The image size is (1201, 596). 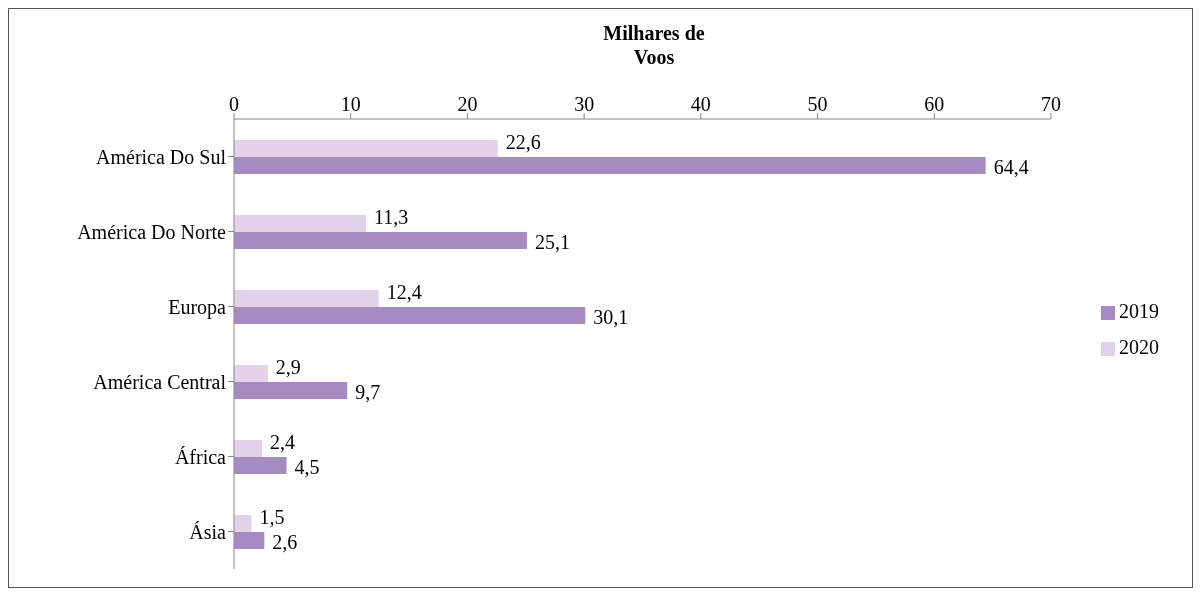 I want to click on x-axis-title: Milhares de Voos, so click(x=654, y=45).